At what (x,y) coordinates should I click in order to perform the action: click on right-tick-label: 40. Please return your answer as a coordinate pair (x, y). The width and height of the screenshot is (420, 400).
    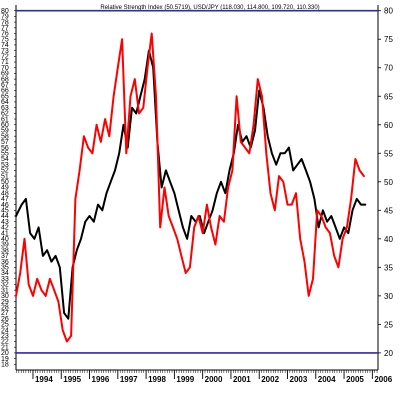
    Looking at the image, I should click on (388, 239).